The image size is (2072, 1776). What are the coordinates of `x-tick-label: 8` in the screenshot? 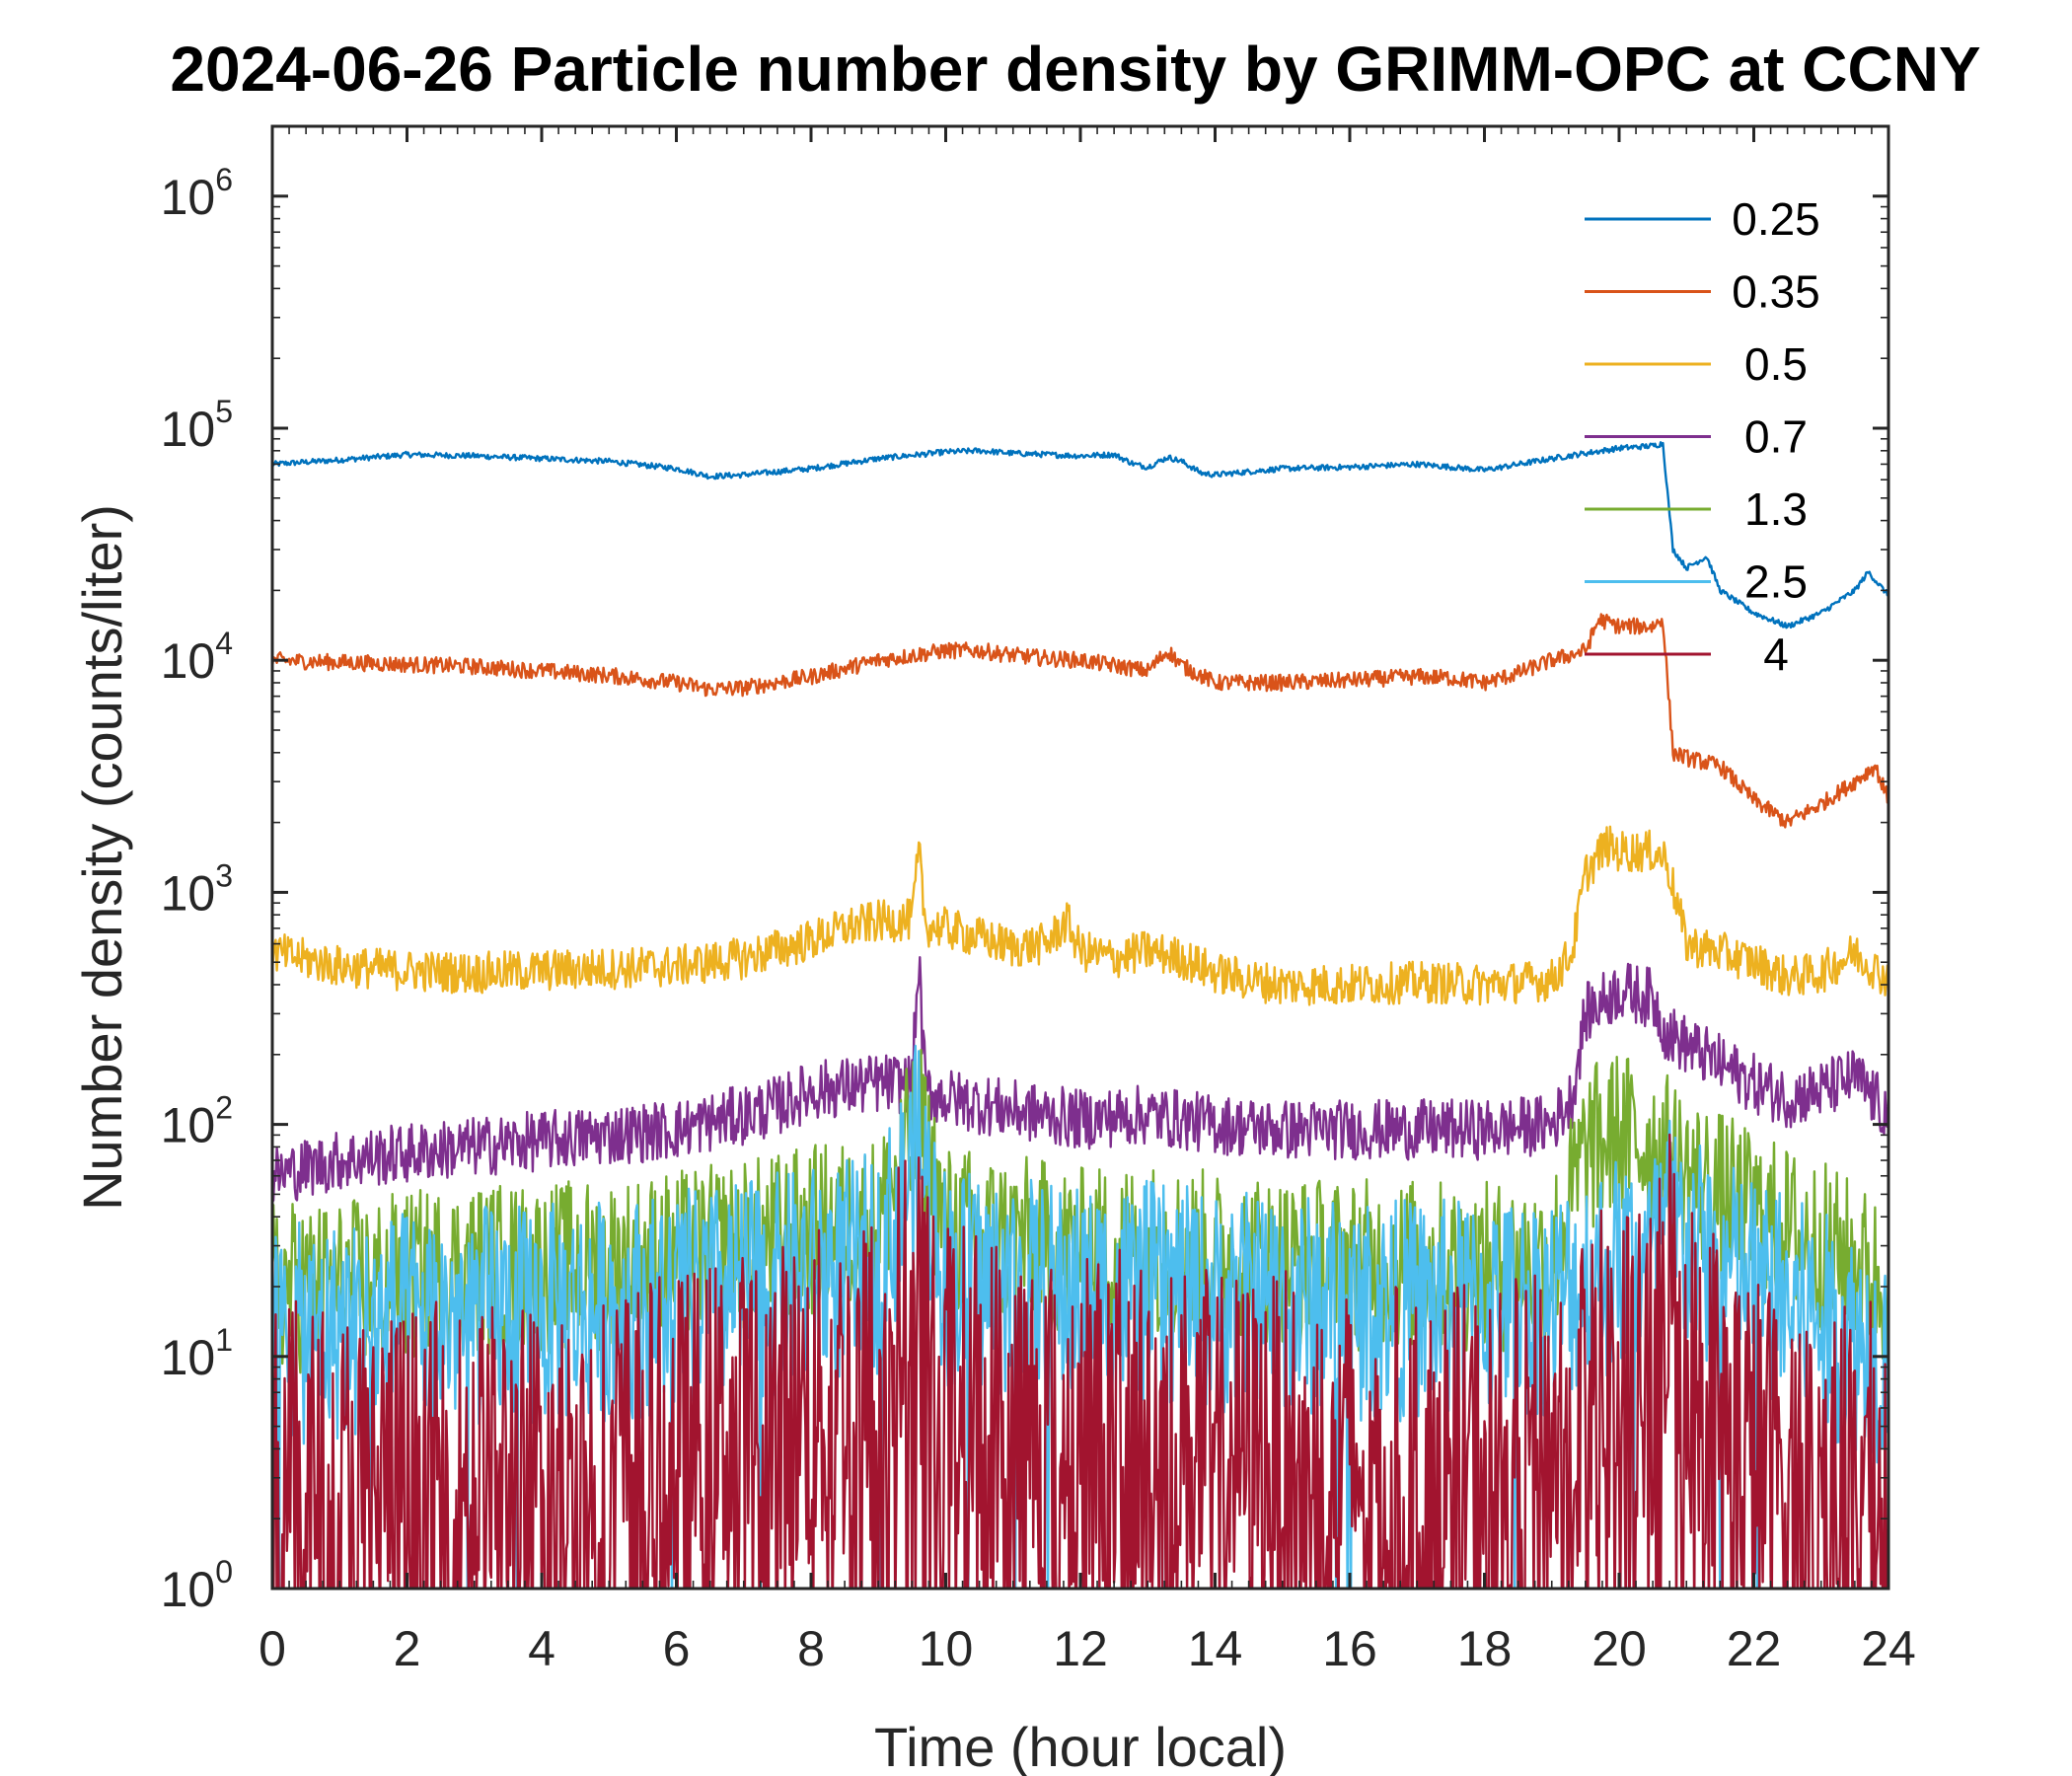 It's located at (811, 1648).